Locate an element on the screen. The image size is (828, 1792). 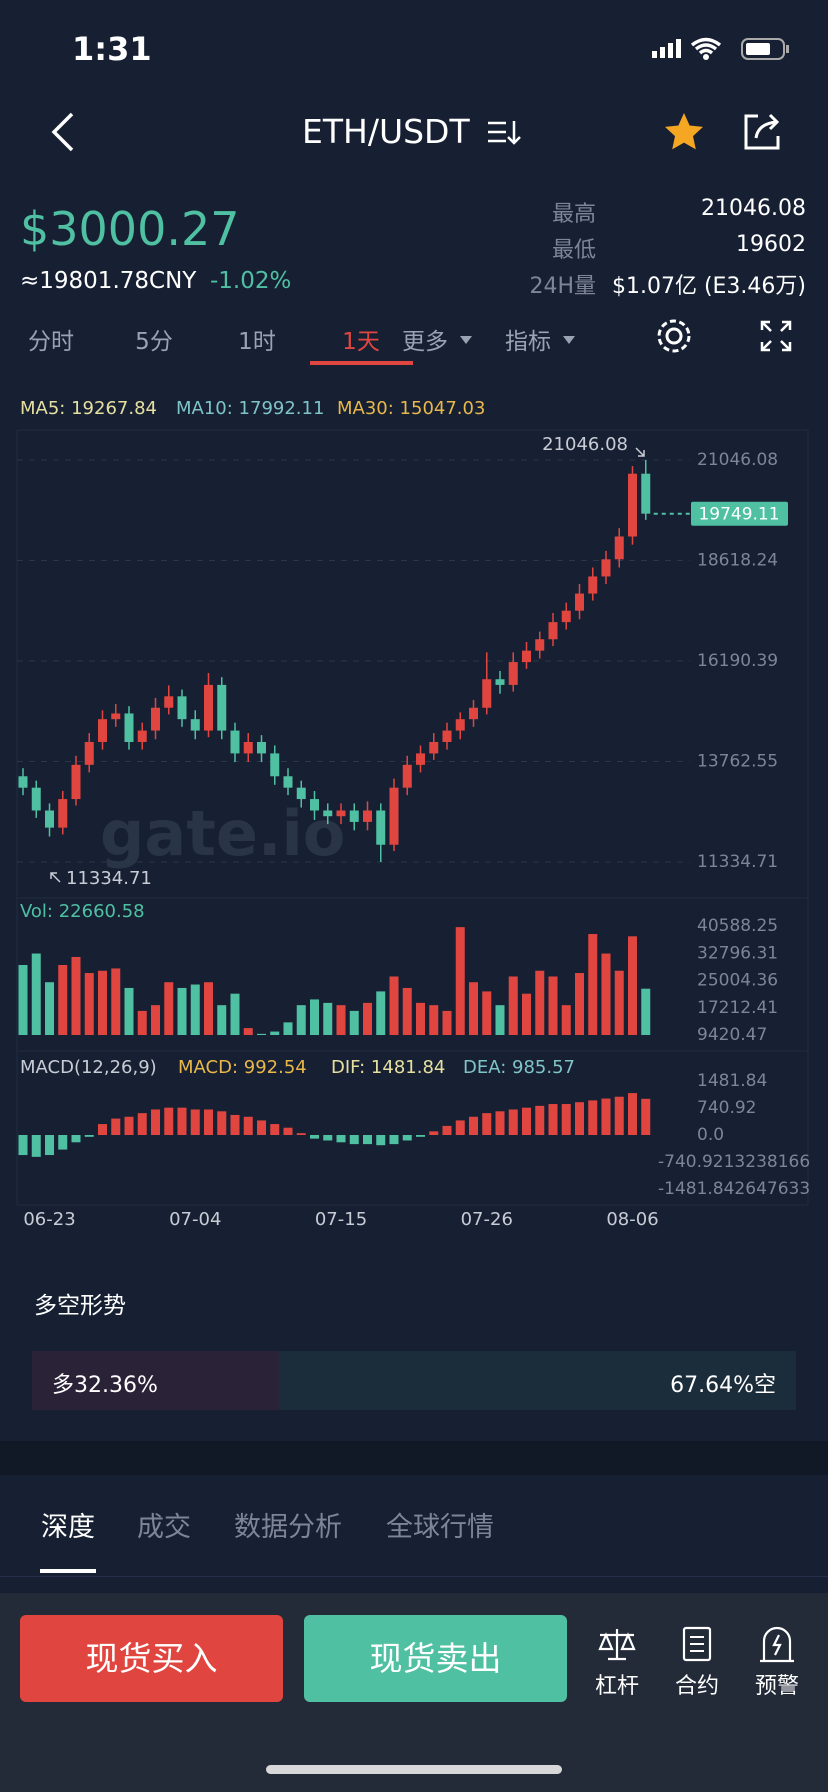
dropdown-caret is located at coordinates (569, 342).